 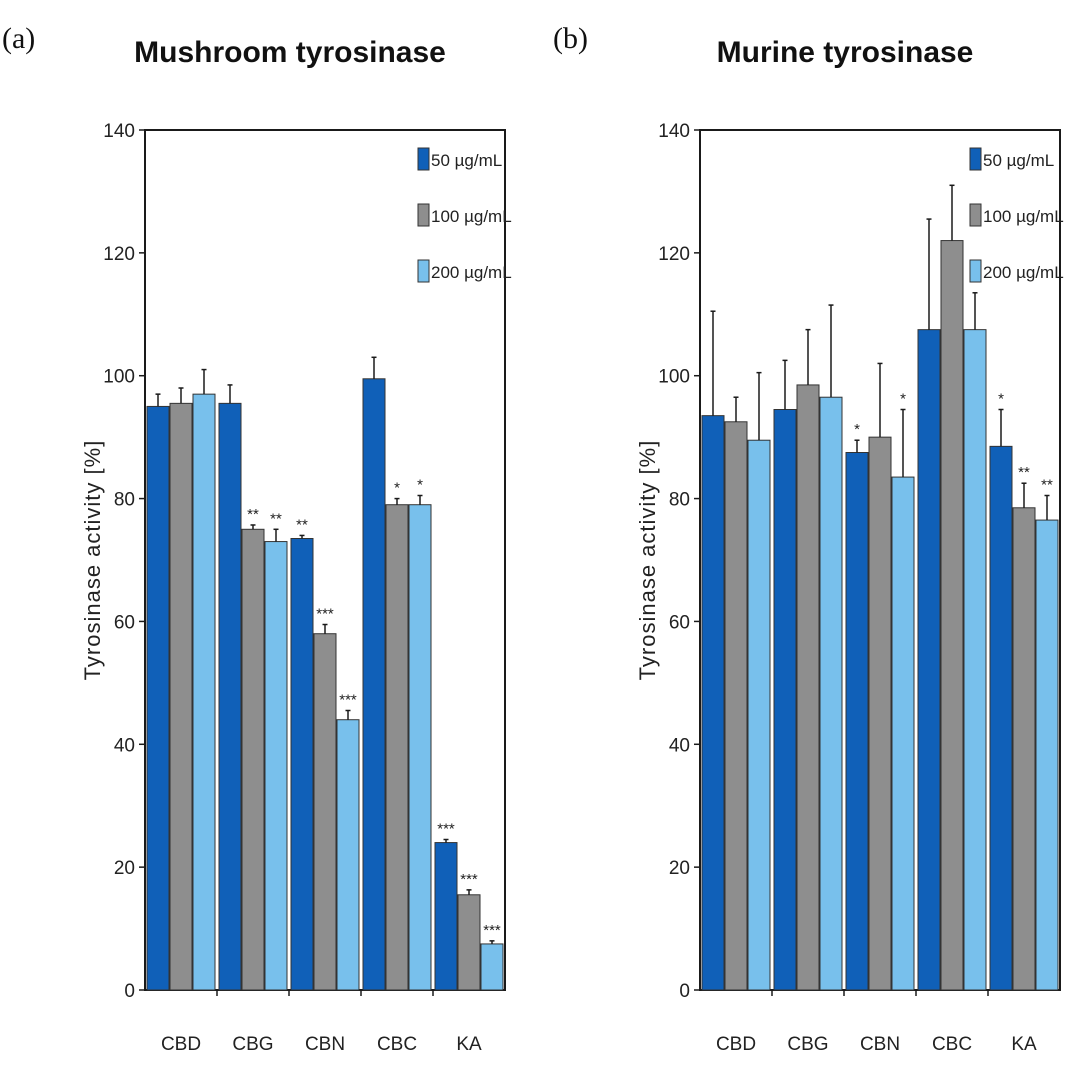 I want to click on panel-label: (b), so click(x=570, y=38).